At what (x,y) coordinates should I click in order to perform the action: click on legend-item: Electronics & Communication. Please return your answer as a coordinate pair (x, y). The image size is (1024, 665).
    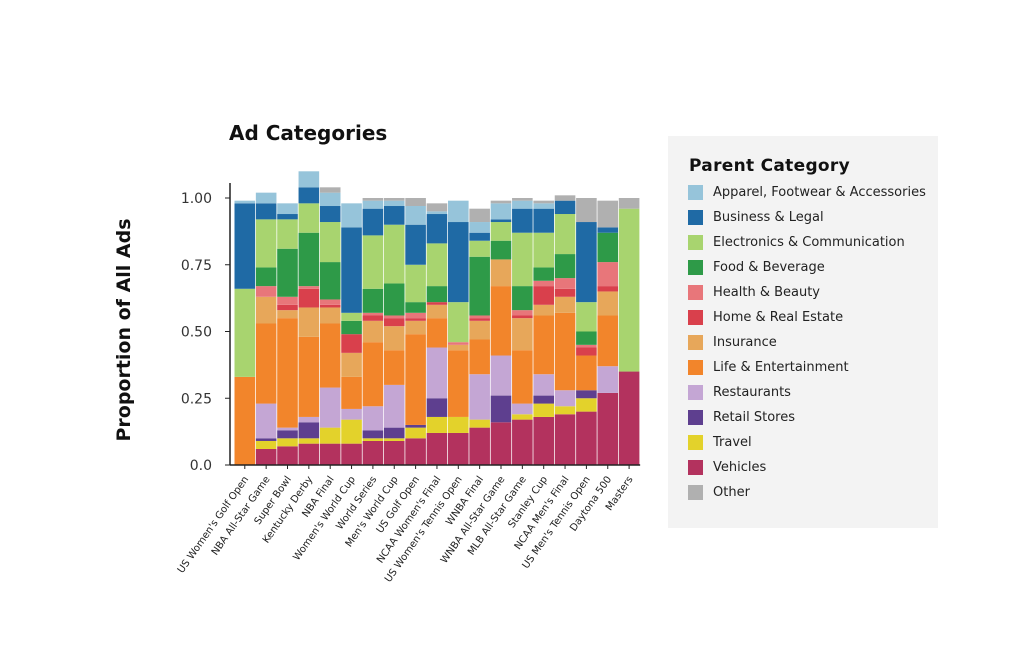
    Looking at the image, I should click on (796, 242).